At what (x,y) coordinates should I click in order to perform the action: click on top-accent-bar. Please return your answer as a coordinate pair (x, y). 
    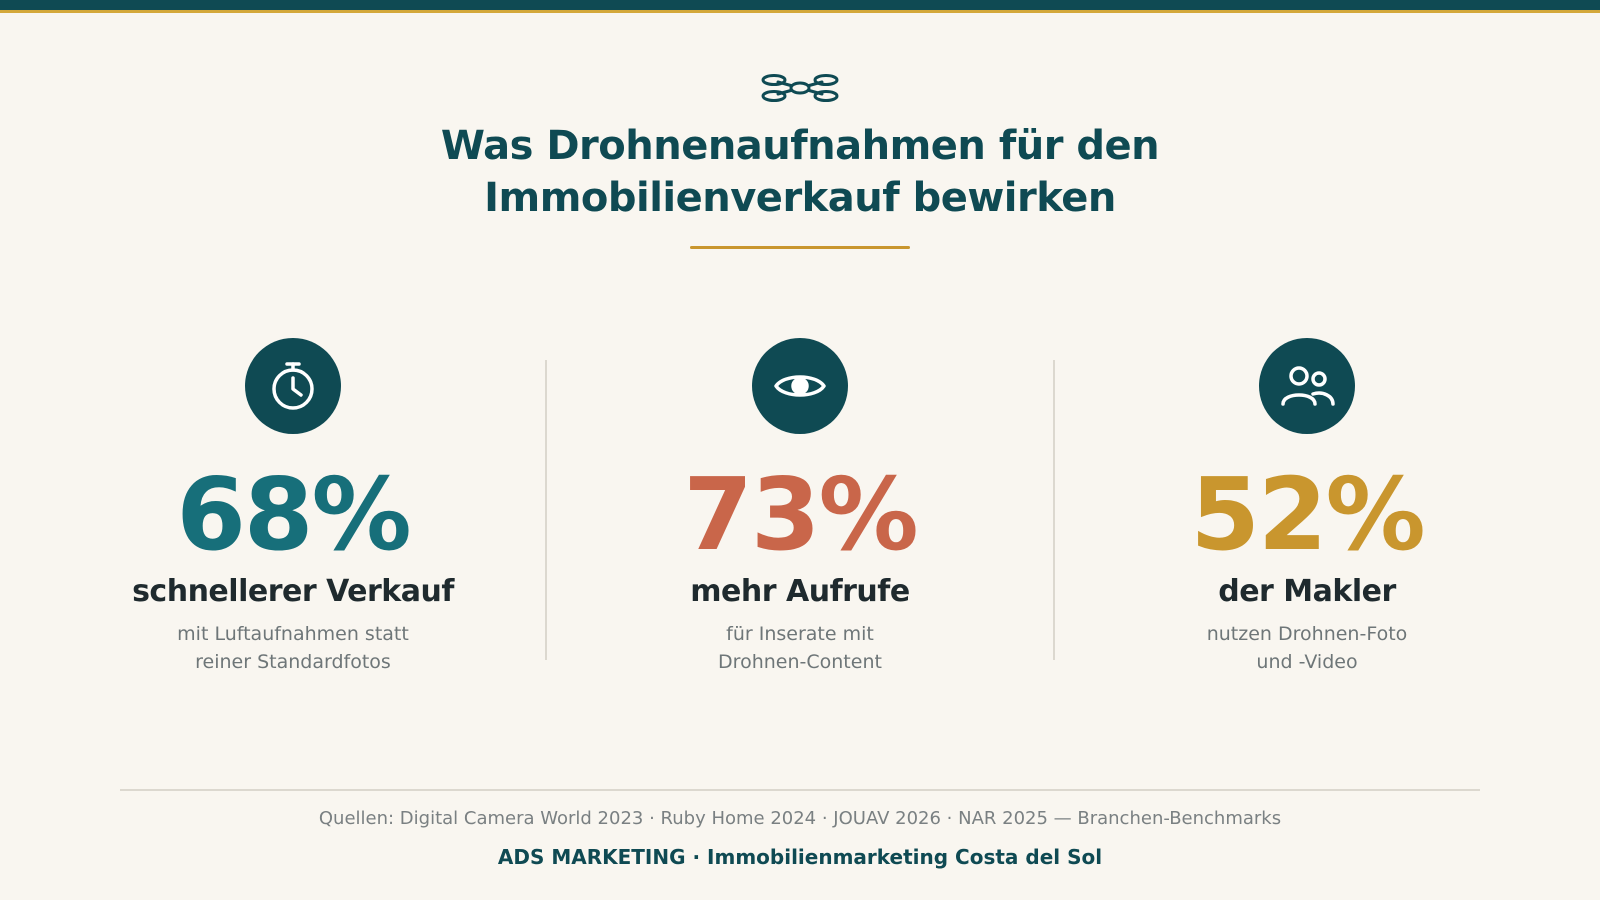
    Looking at the image, I should click on (800, 5).